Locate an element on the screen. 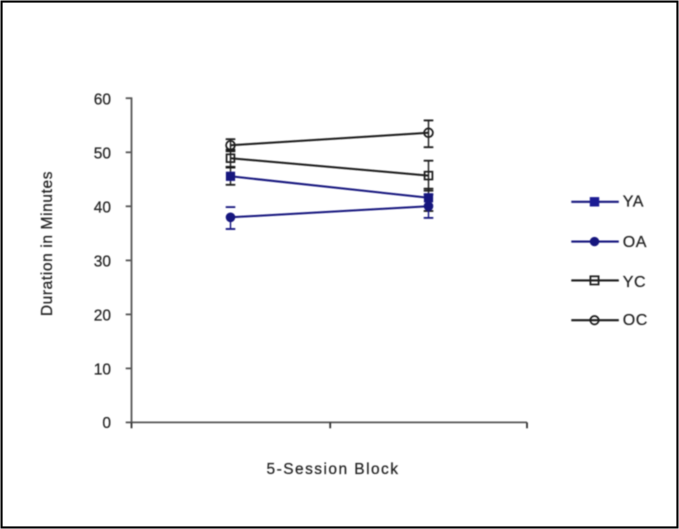  svg-text: 5-Session Block is located at coordinates (333, 469).